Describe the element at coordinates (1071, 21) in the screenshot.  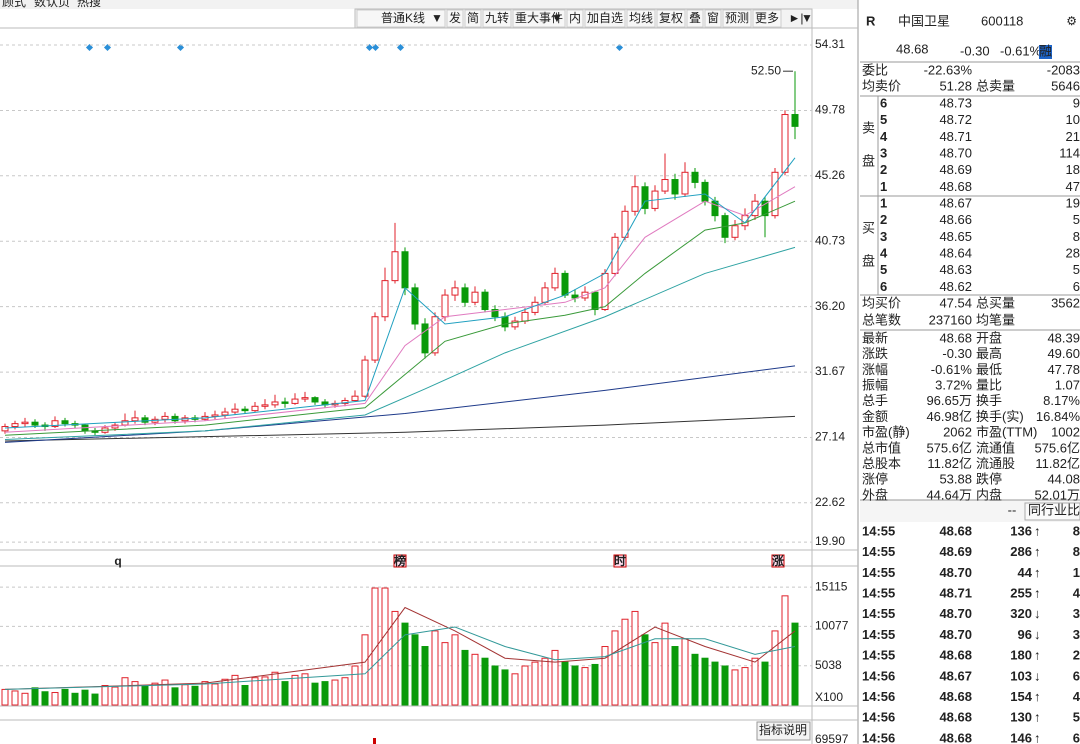
I see `settings-icon: ⚙` at that location.